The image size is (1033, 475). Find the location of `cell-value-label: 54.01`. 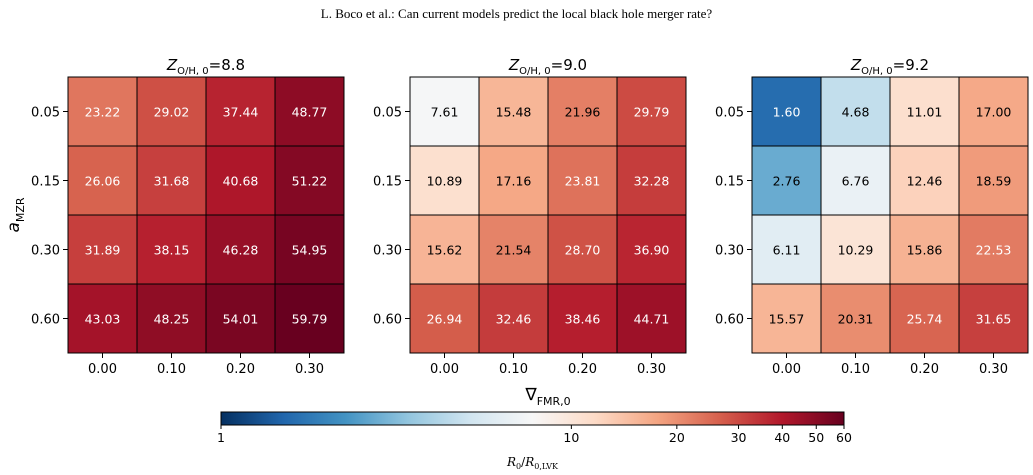

cell-value-label: 54.01 is located at coordinates (241, 319).